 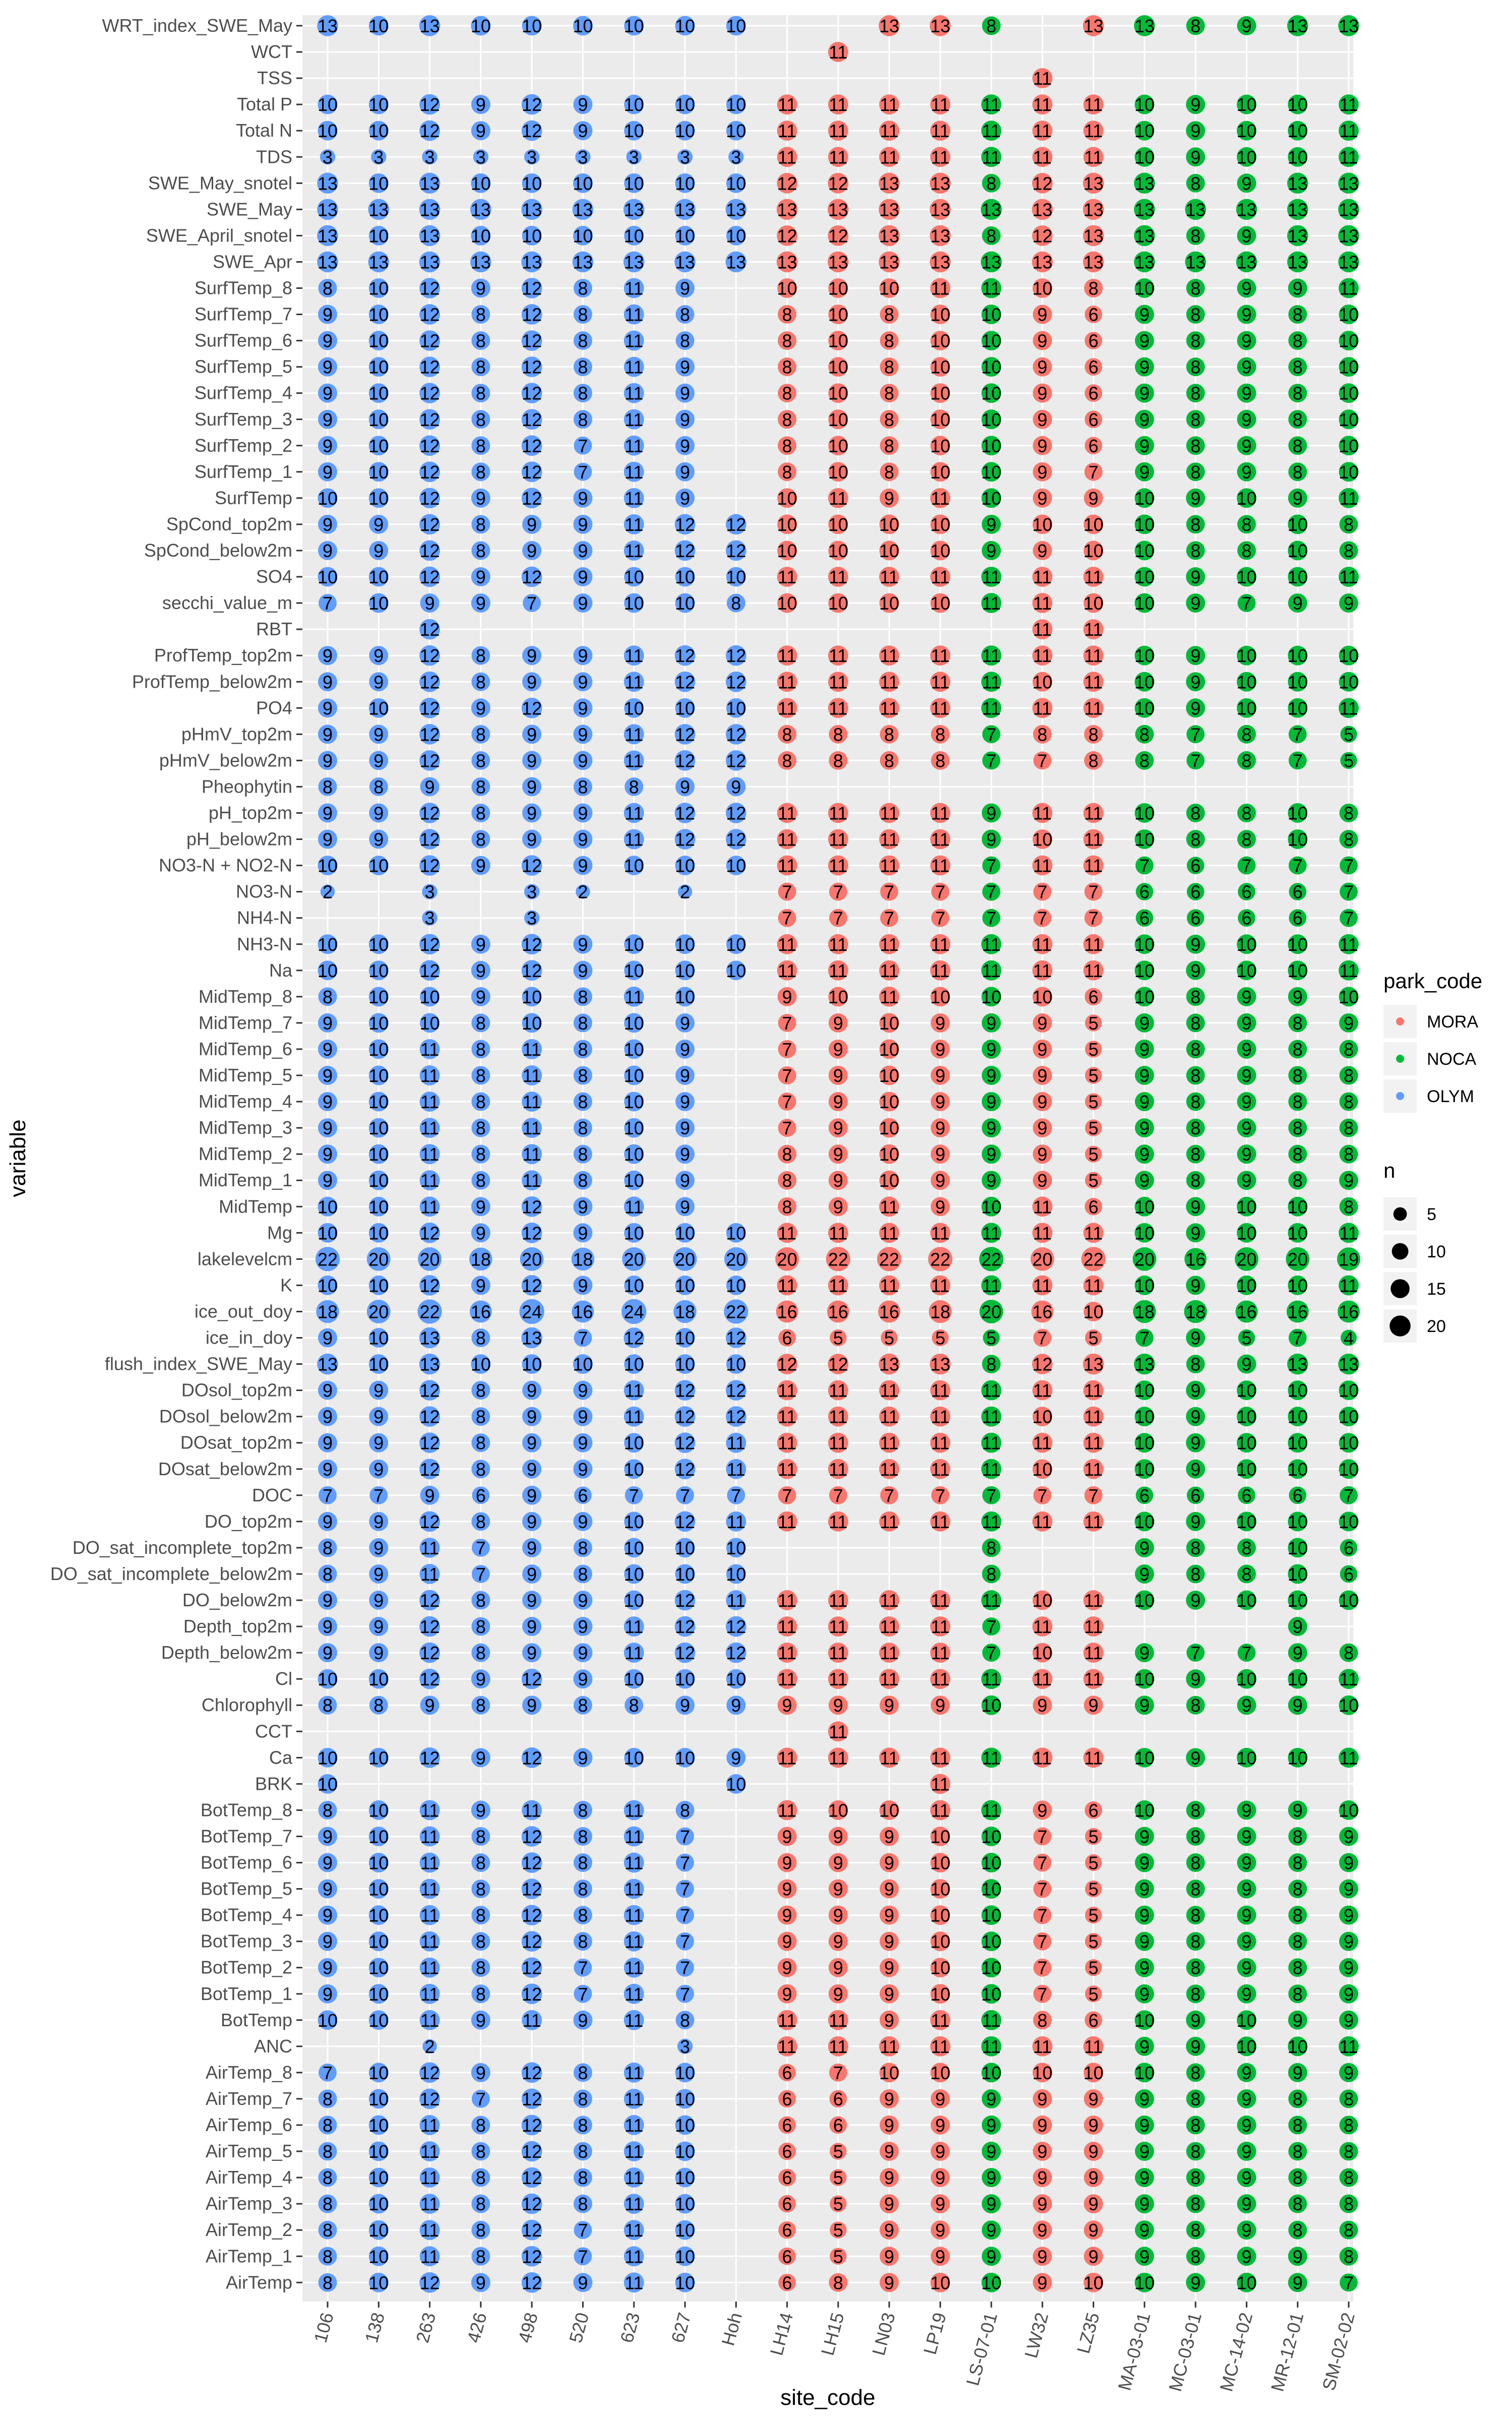 I want to click on y-tick-label: ProfTemp_below2m, so click(x=212, y=681).